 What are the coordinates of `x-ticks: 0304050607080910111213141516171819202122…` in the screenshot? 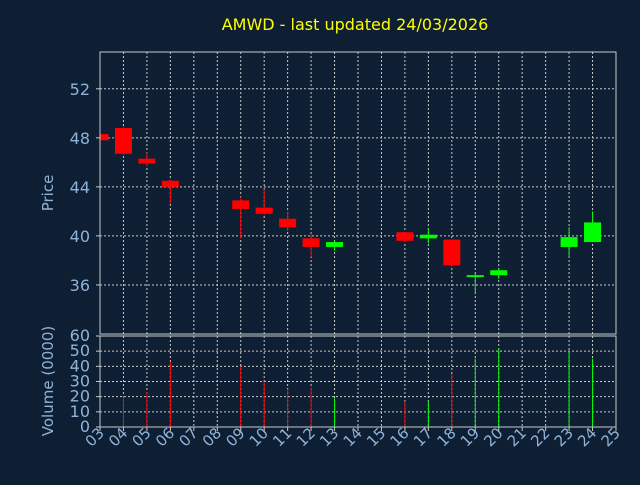 It's located at (353, 437).